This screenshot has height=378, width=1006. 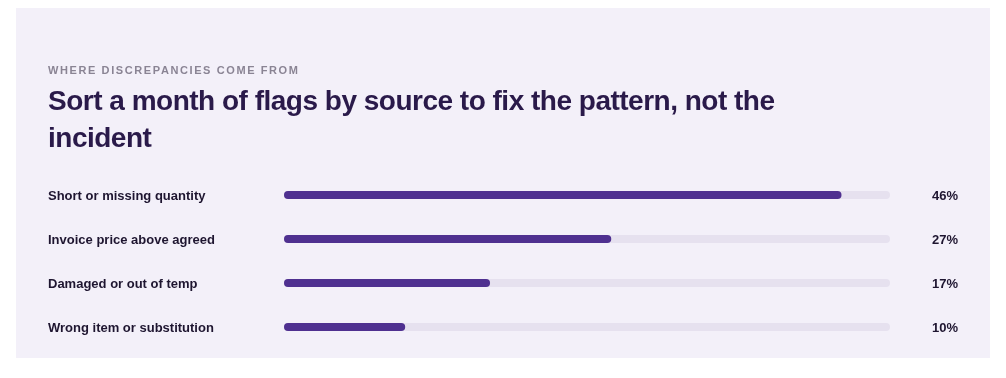 What do you see at coordinates (345, 327) in the screenshot?
I see `bar` at bounding box center [345, 327].